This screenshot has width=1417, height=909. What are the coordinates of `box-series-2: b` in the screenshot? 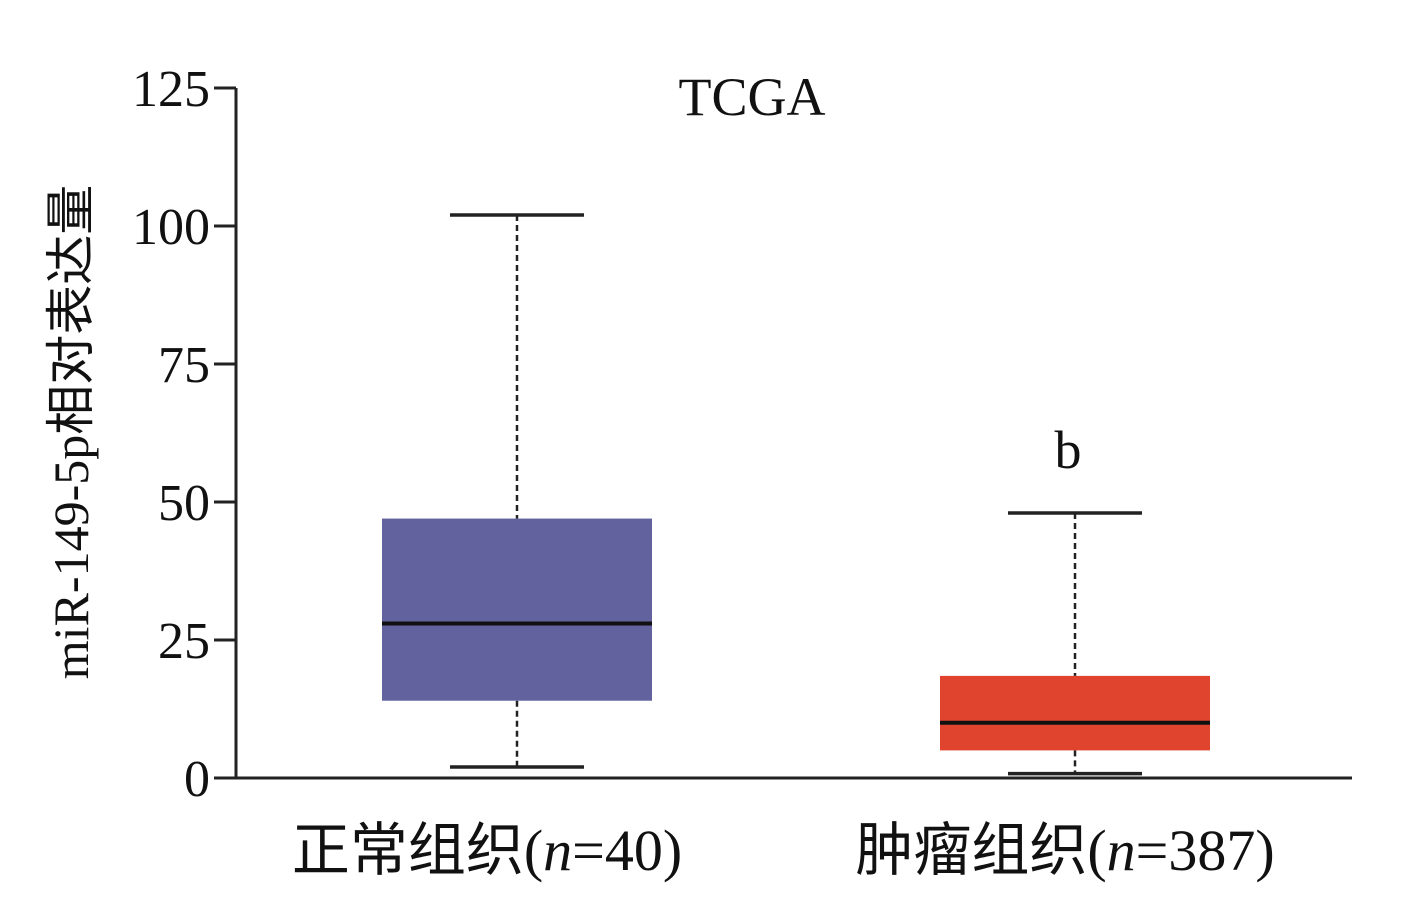 It's located at (1075, 598).